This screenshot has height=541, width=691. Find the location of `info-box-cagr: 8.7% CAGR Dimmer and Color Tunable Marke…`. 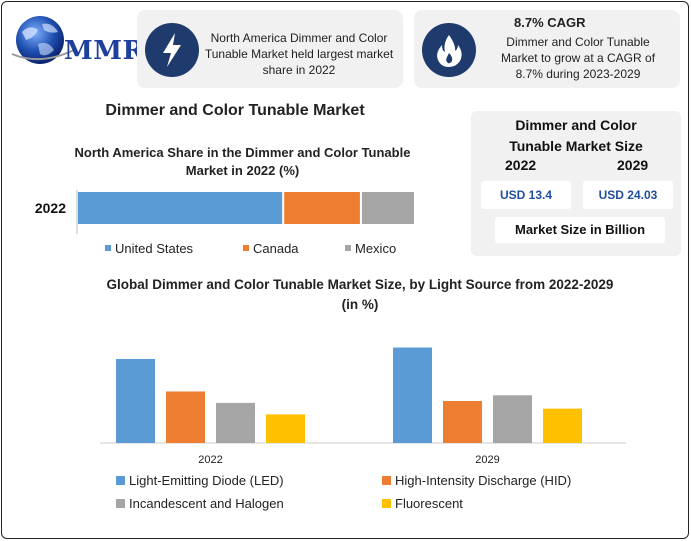

info-box-cagr: 8.7% CAGR Dimmer and Color Tunable Marke… is located at coordinates (547, 49).